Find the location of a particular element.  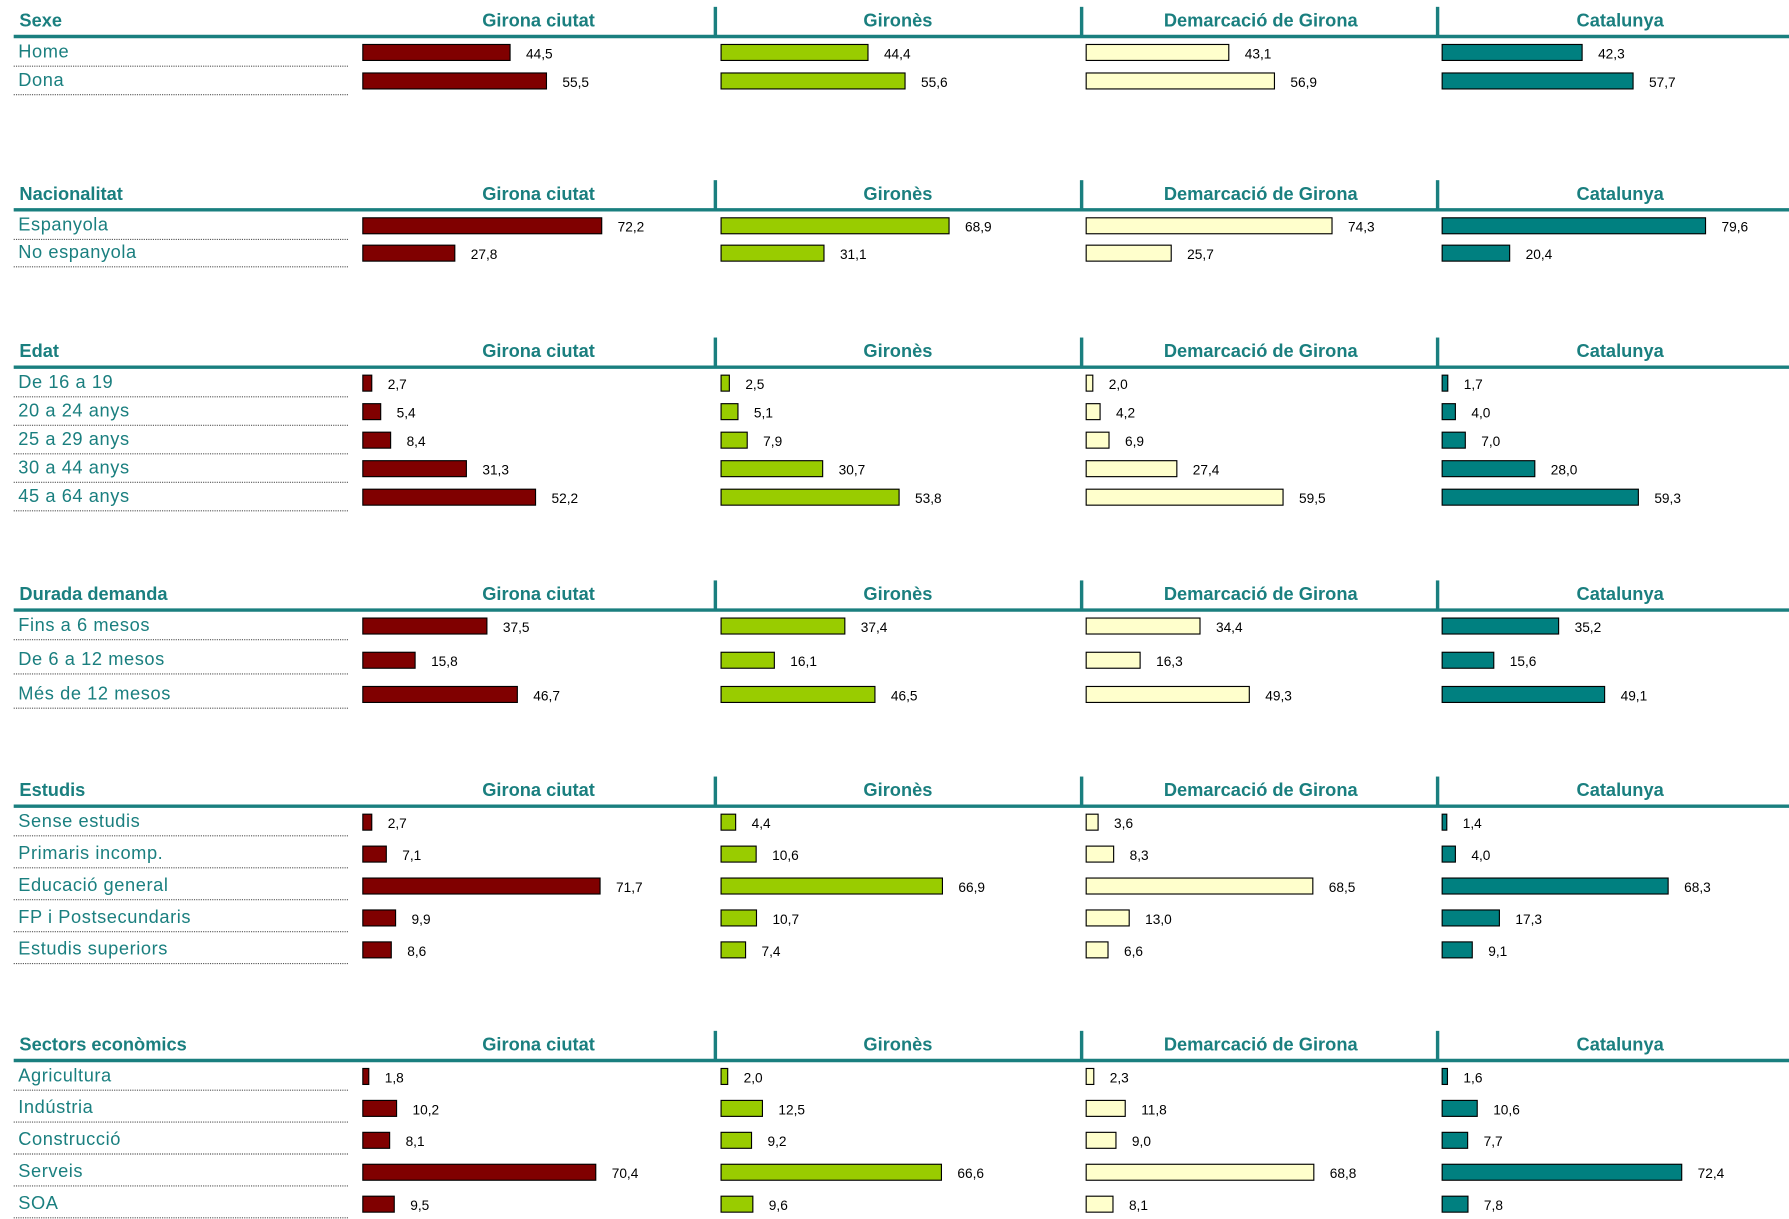

value-label: 11,8 is located at coordinates (1154, 1109).